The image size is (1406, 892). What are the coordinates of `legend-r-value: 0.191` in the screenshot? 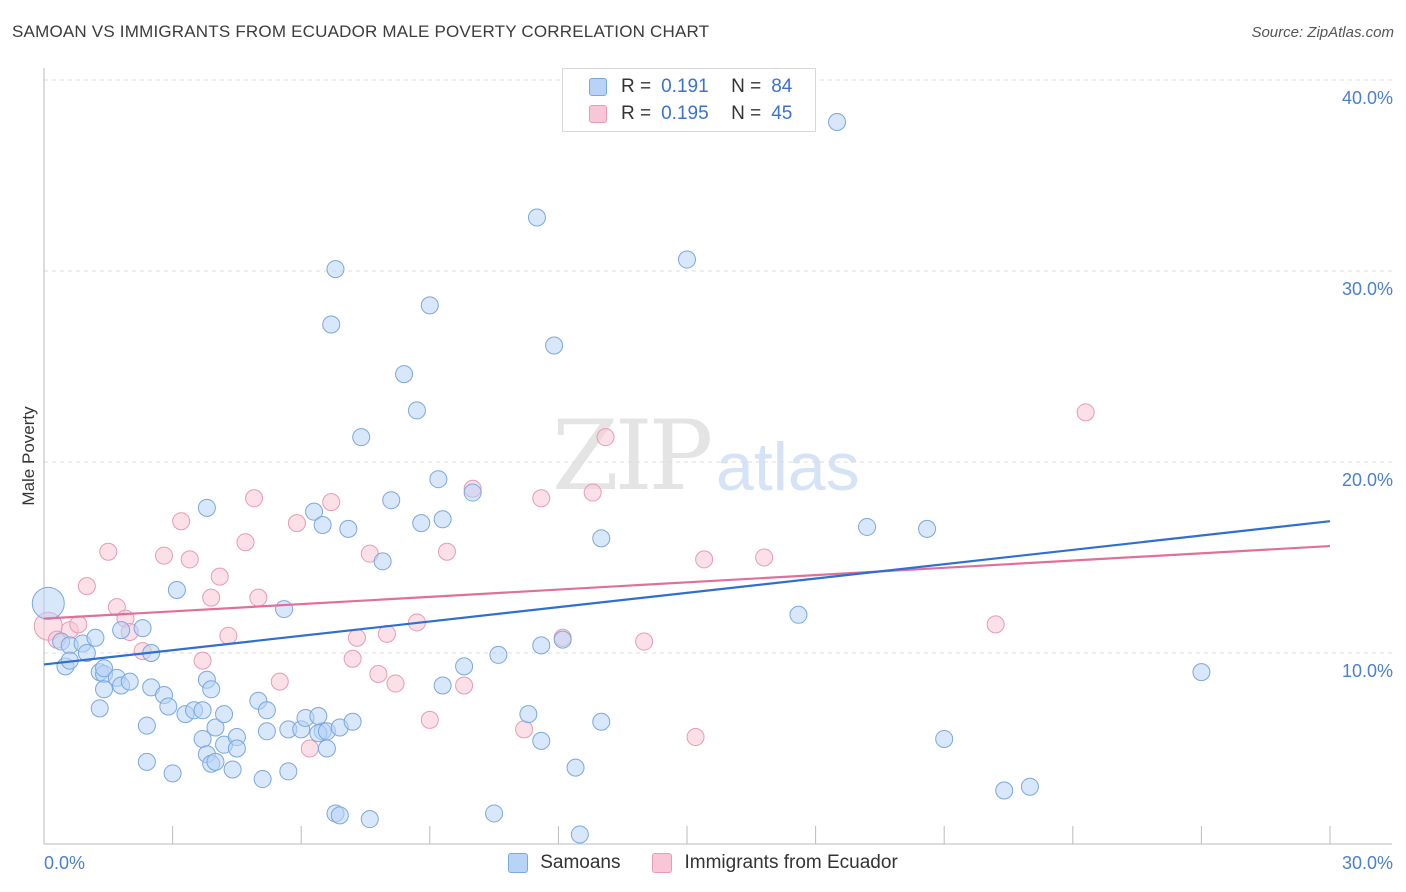 It's located at (685, 86).